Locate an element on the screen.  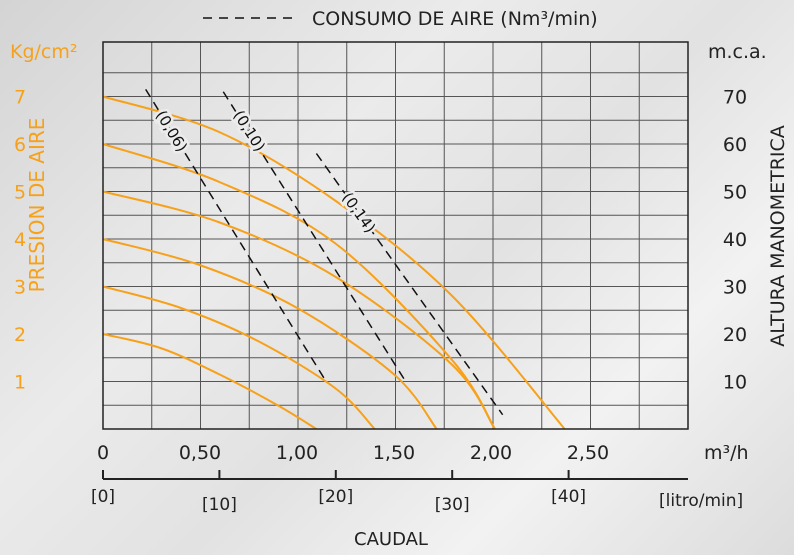
secondary-axis-tick-label: [30] is located at coordinates (452, 505).